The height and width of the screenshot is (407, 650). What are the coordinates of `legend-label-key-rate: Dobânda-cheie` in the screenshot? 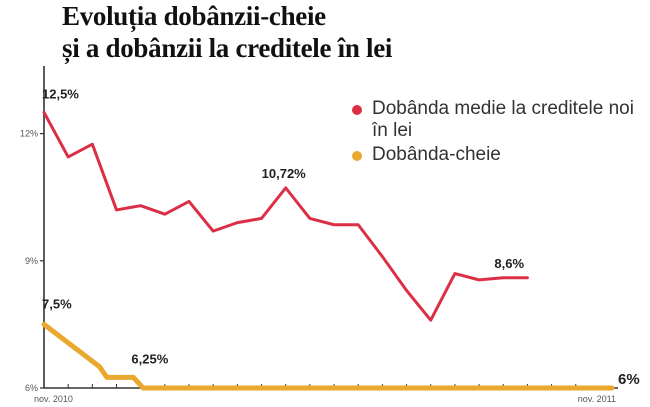 It's located at (436, 154).